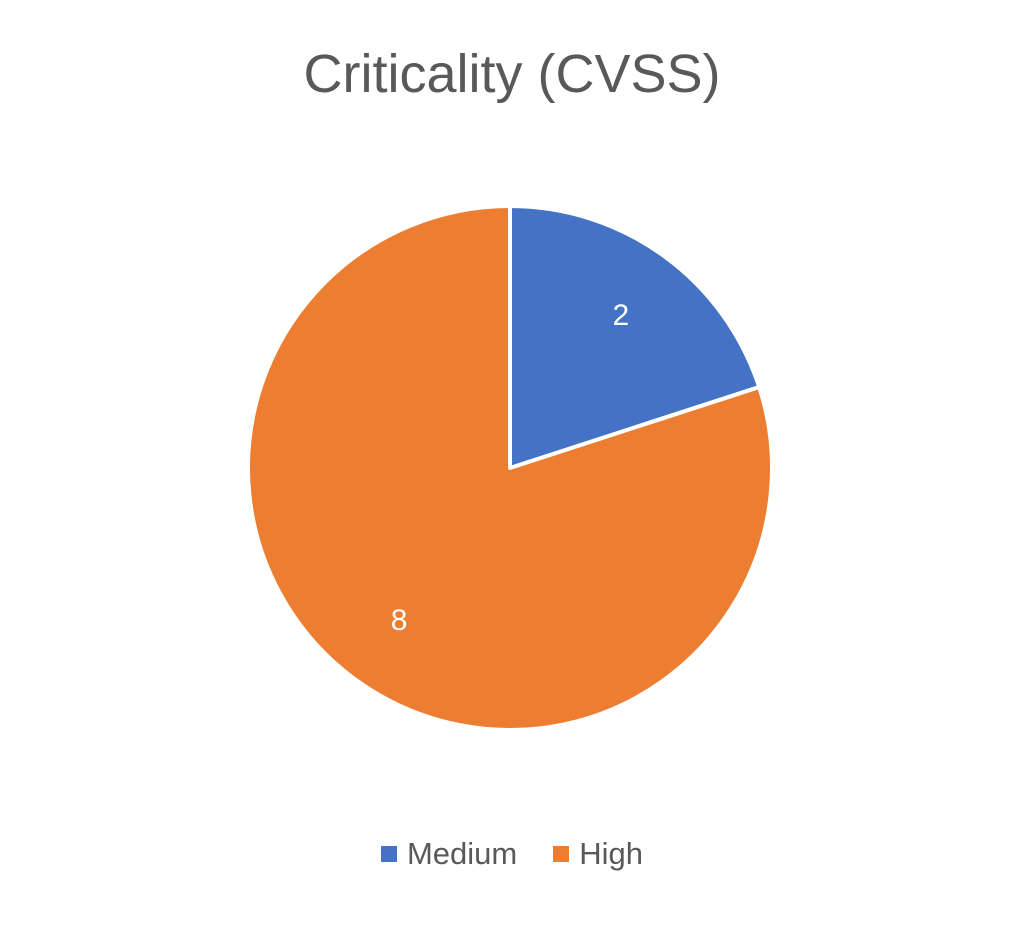 The height and width of the screenshot is (926, 1024). I want to click on pie-slice-medium, so click(635, 337).